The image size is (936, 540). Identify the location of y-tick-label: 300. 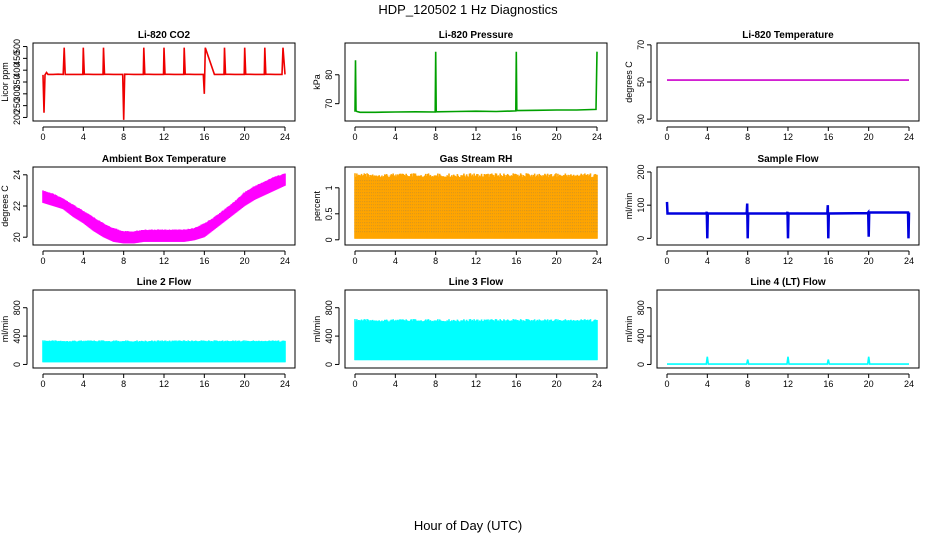
(17, 93).